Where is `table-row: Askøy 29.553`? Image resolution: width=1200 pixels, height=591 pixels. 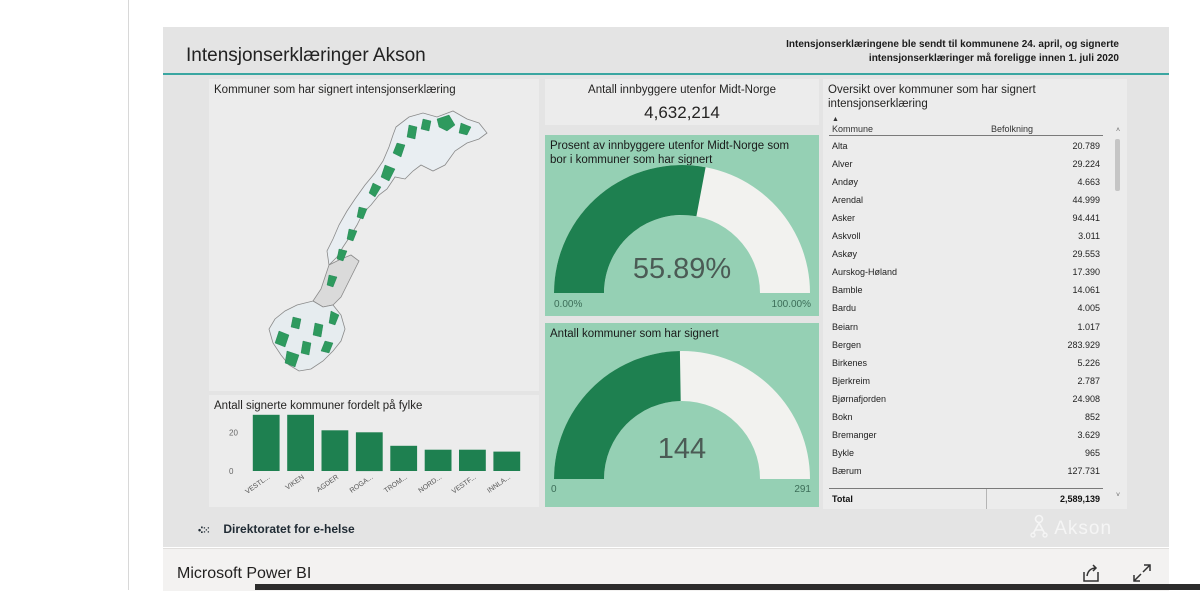 table-row: Askøy 29.553 is located at coordinates (966, 254).